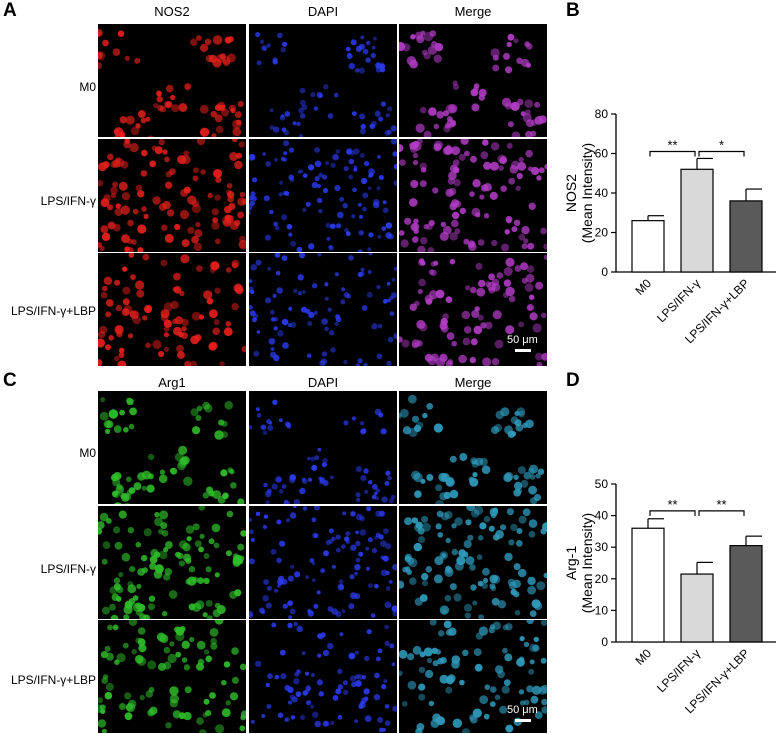 The height and width of the screenshot is (734, 782). Describe the element at coordinates (573, 380) in the screenshot. I see `panel-letter-d: D` at that location.